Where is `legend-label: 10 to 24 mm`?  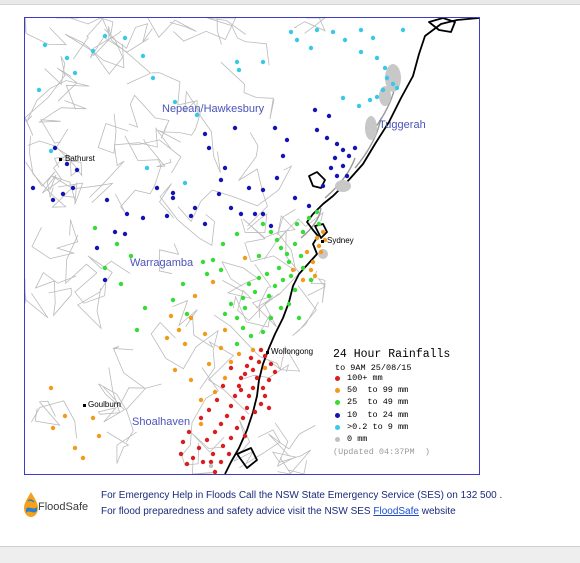 legend-label: 10 to 24 mm is located at coordinates (377, 415).